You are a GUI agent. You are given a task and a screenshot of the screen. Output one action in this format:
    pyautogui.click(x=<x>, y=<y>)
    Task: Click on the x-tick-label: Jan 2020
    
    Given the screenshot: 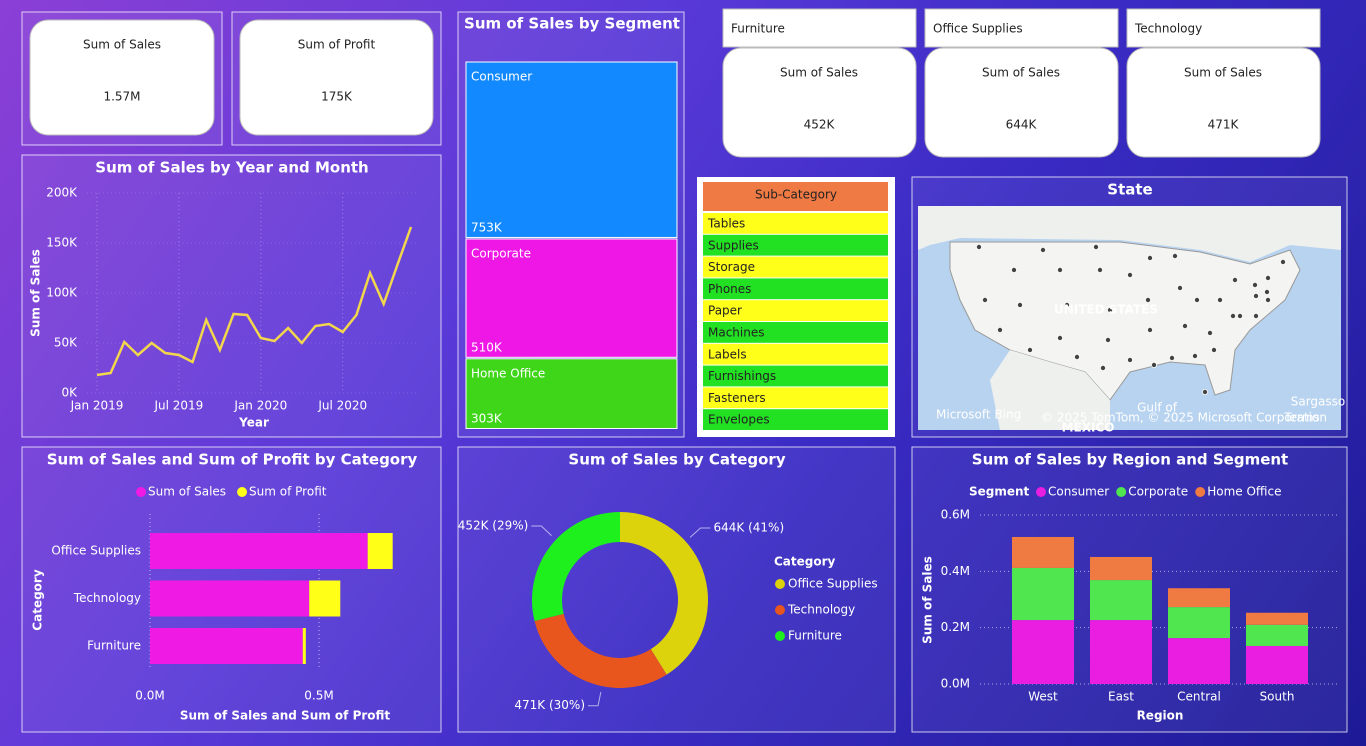 What is the action you would take?
    pyautogui.click(x=260, y=406)
    